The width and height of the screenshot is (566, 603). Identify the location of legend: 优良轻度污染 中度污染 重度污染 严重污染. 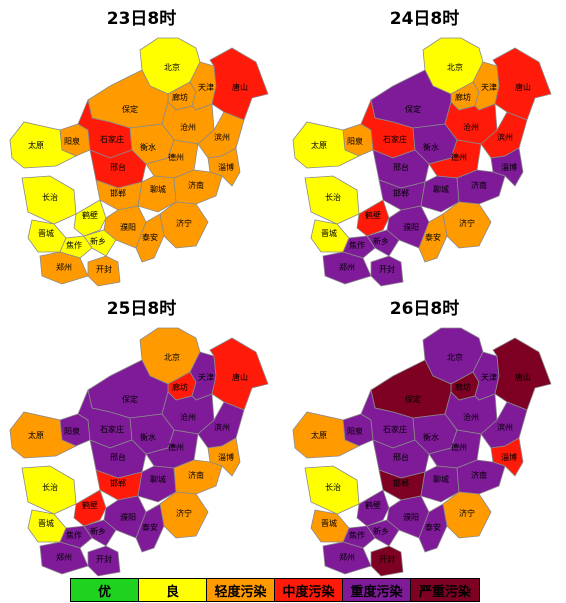
(275, 590).